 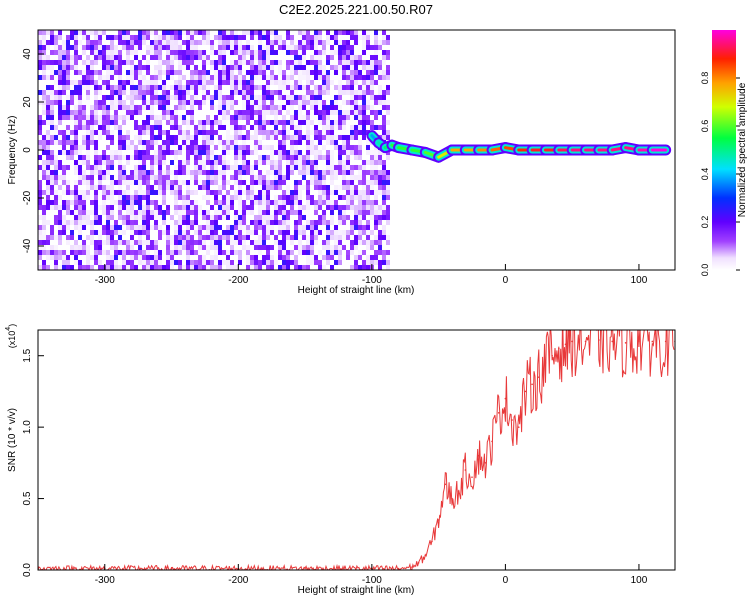 I want to click on colorbar-tick-label: 0.4, so click(x=705, y=174).